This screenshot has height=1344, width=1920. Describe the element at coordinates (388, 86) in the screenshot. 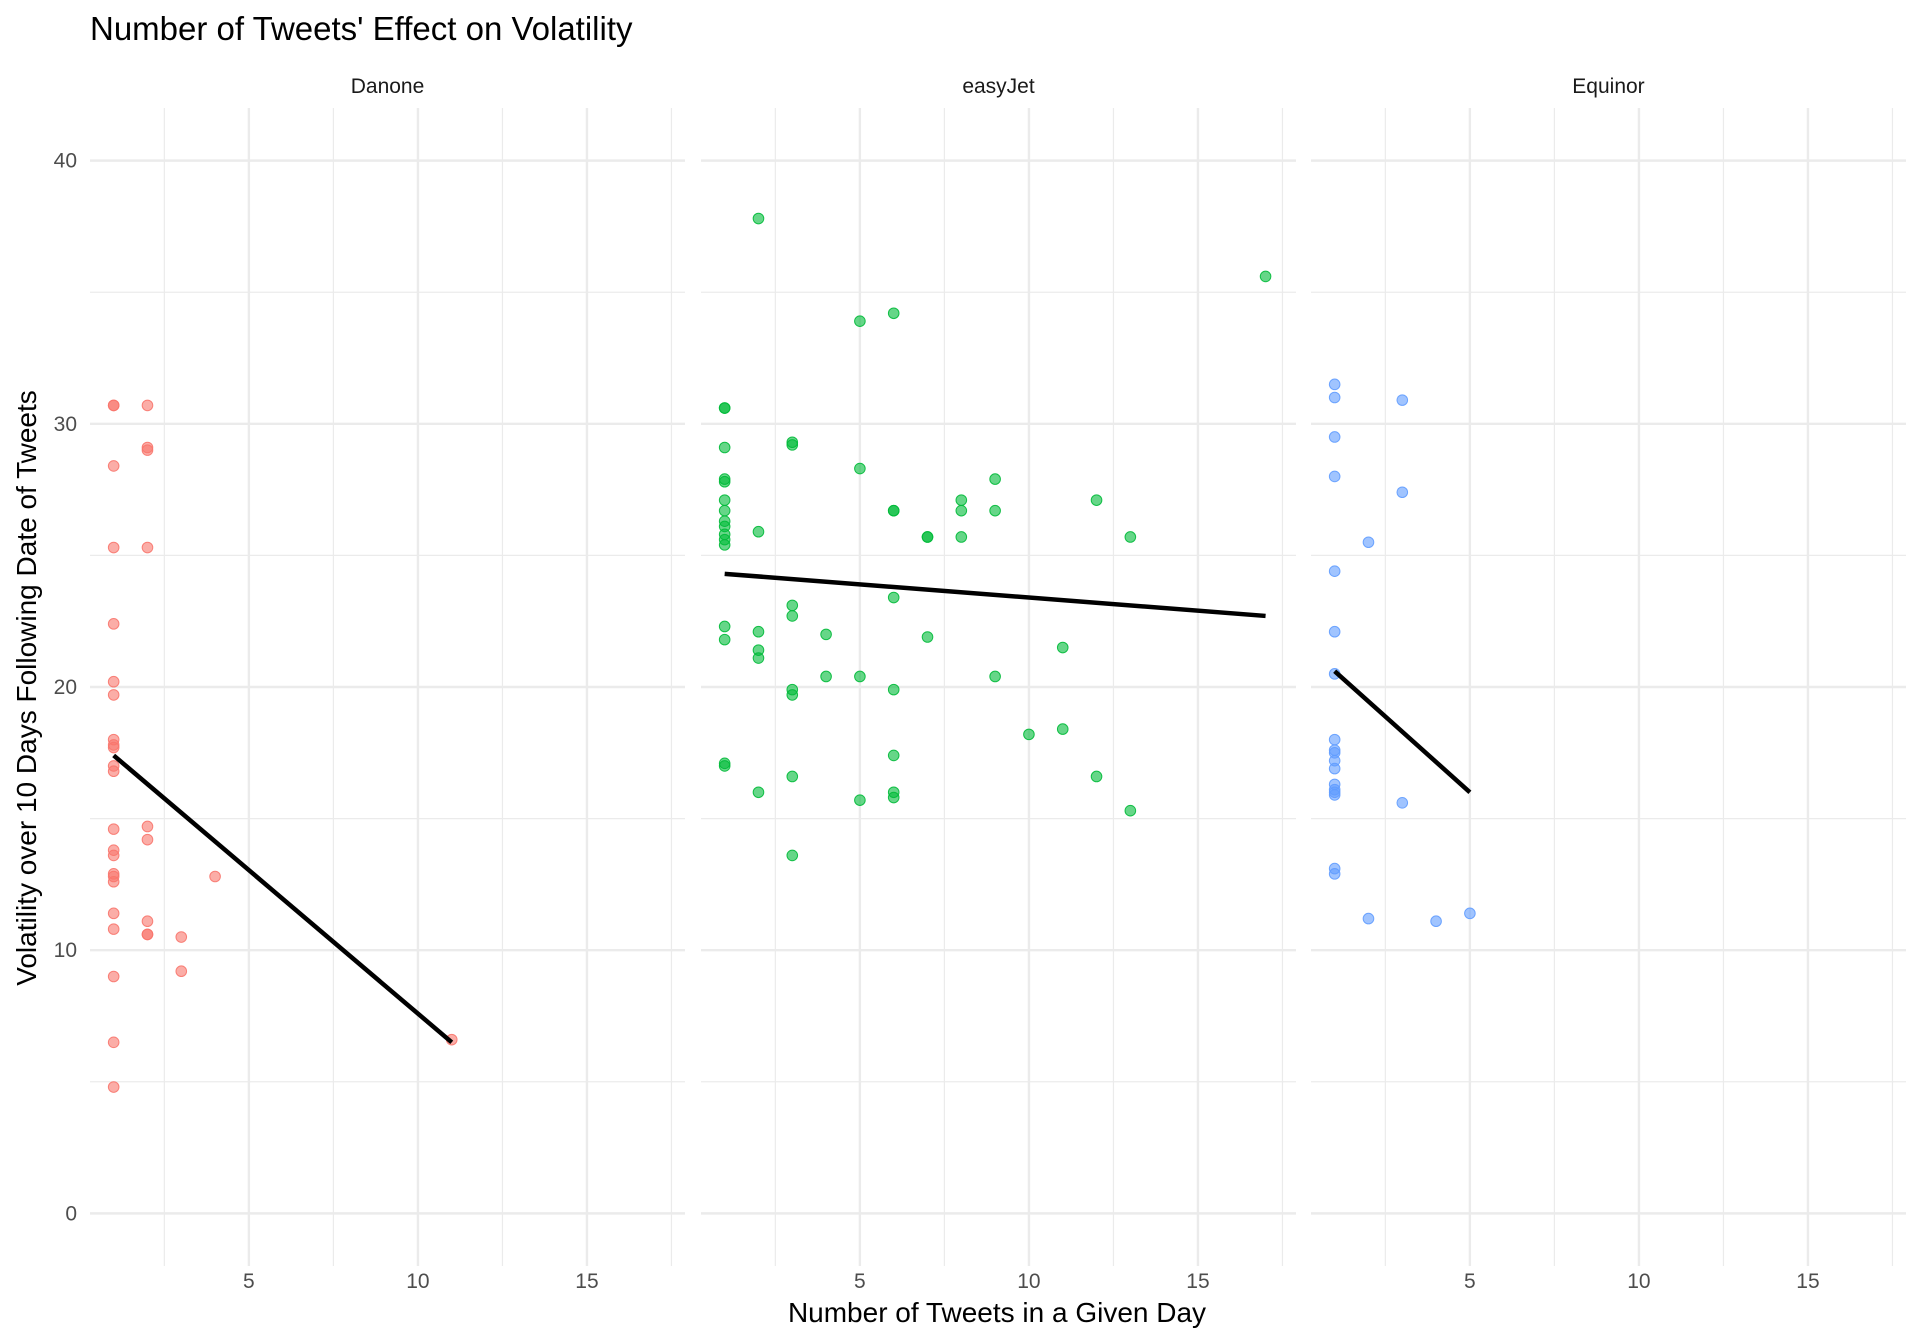

I see `facet-label: Danone` at that location.